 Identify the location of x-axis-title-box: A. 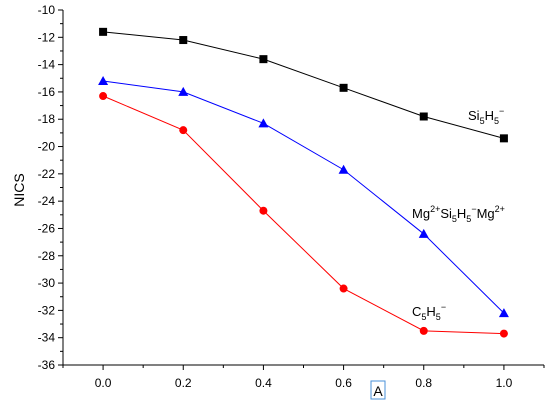
(378, 390).